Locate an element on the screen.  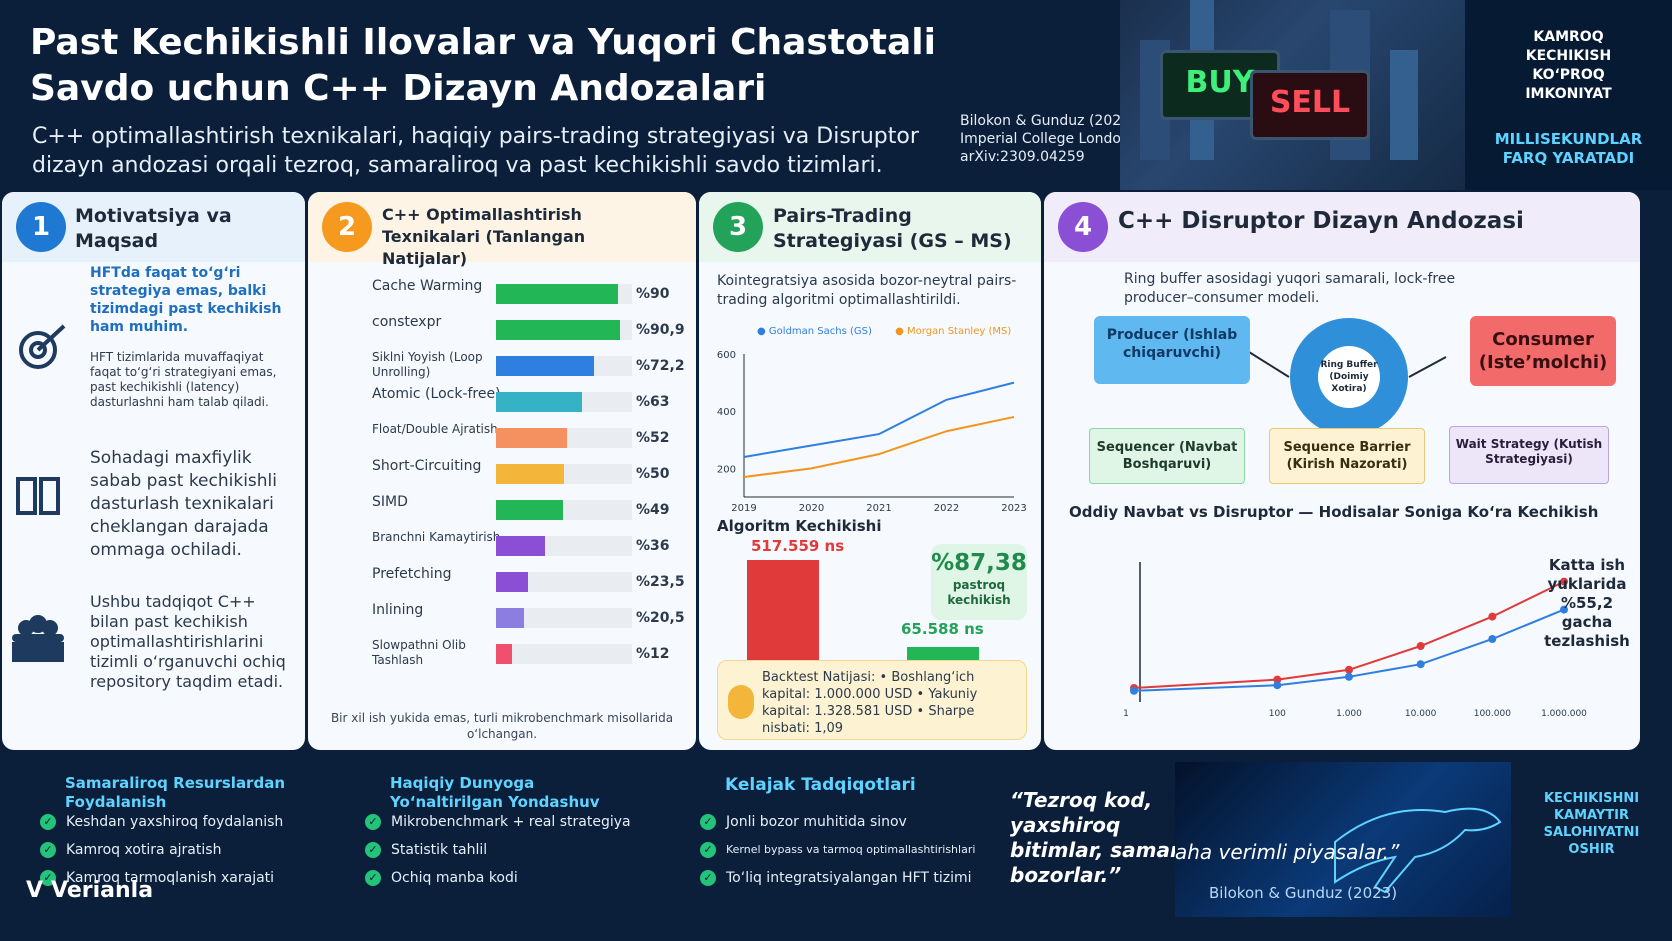
x-tick-label: 1 is located at coordinates (1126, 714).